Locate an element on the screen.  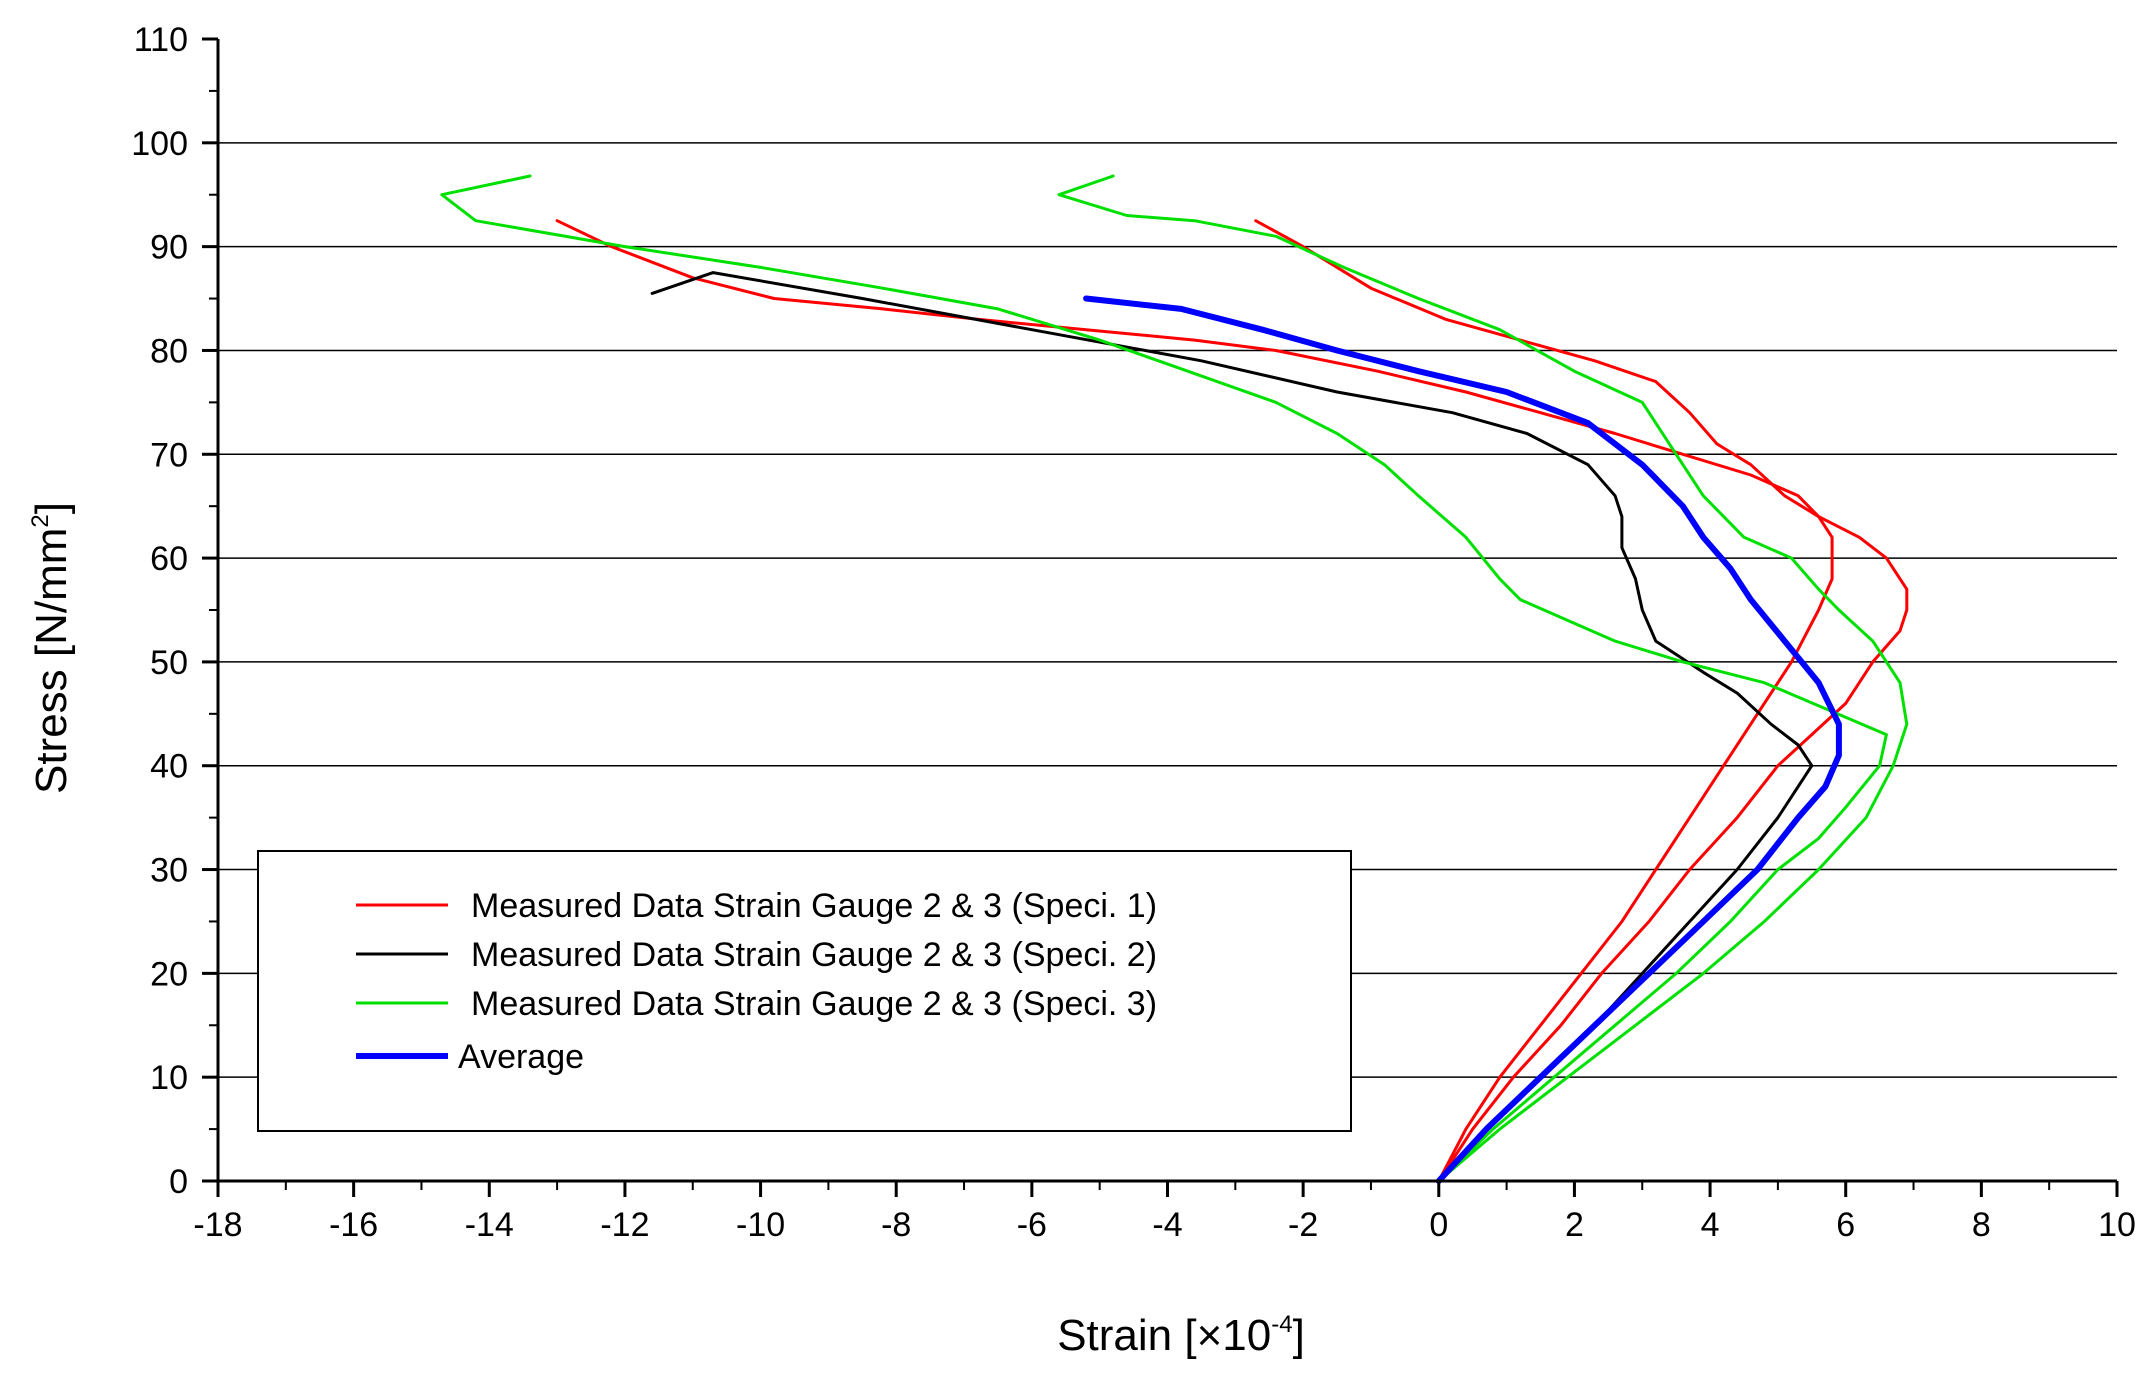
x-tick-label: -10 is located at coordinates (760, 1225).